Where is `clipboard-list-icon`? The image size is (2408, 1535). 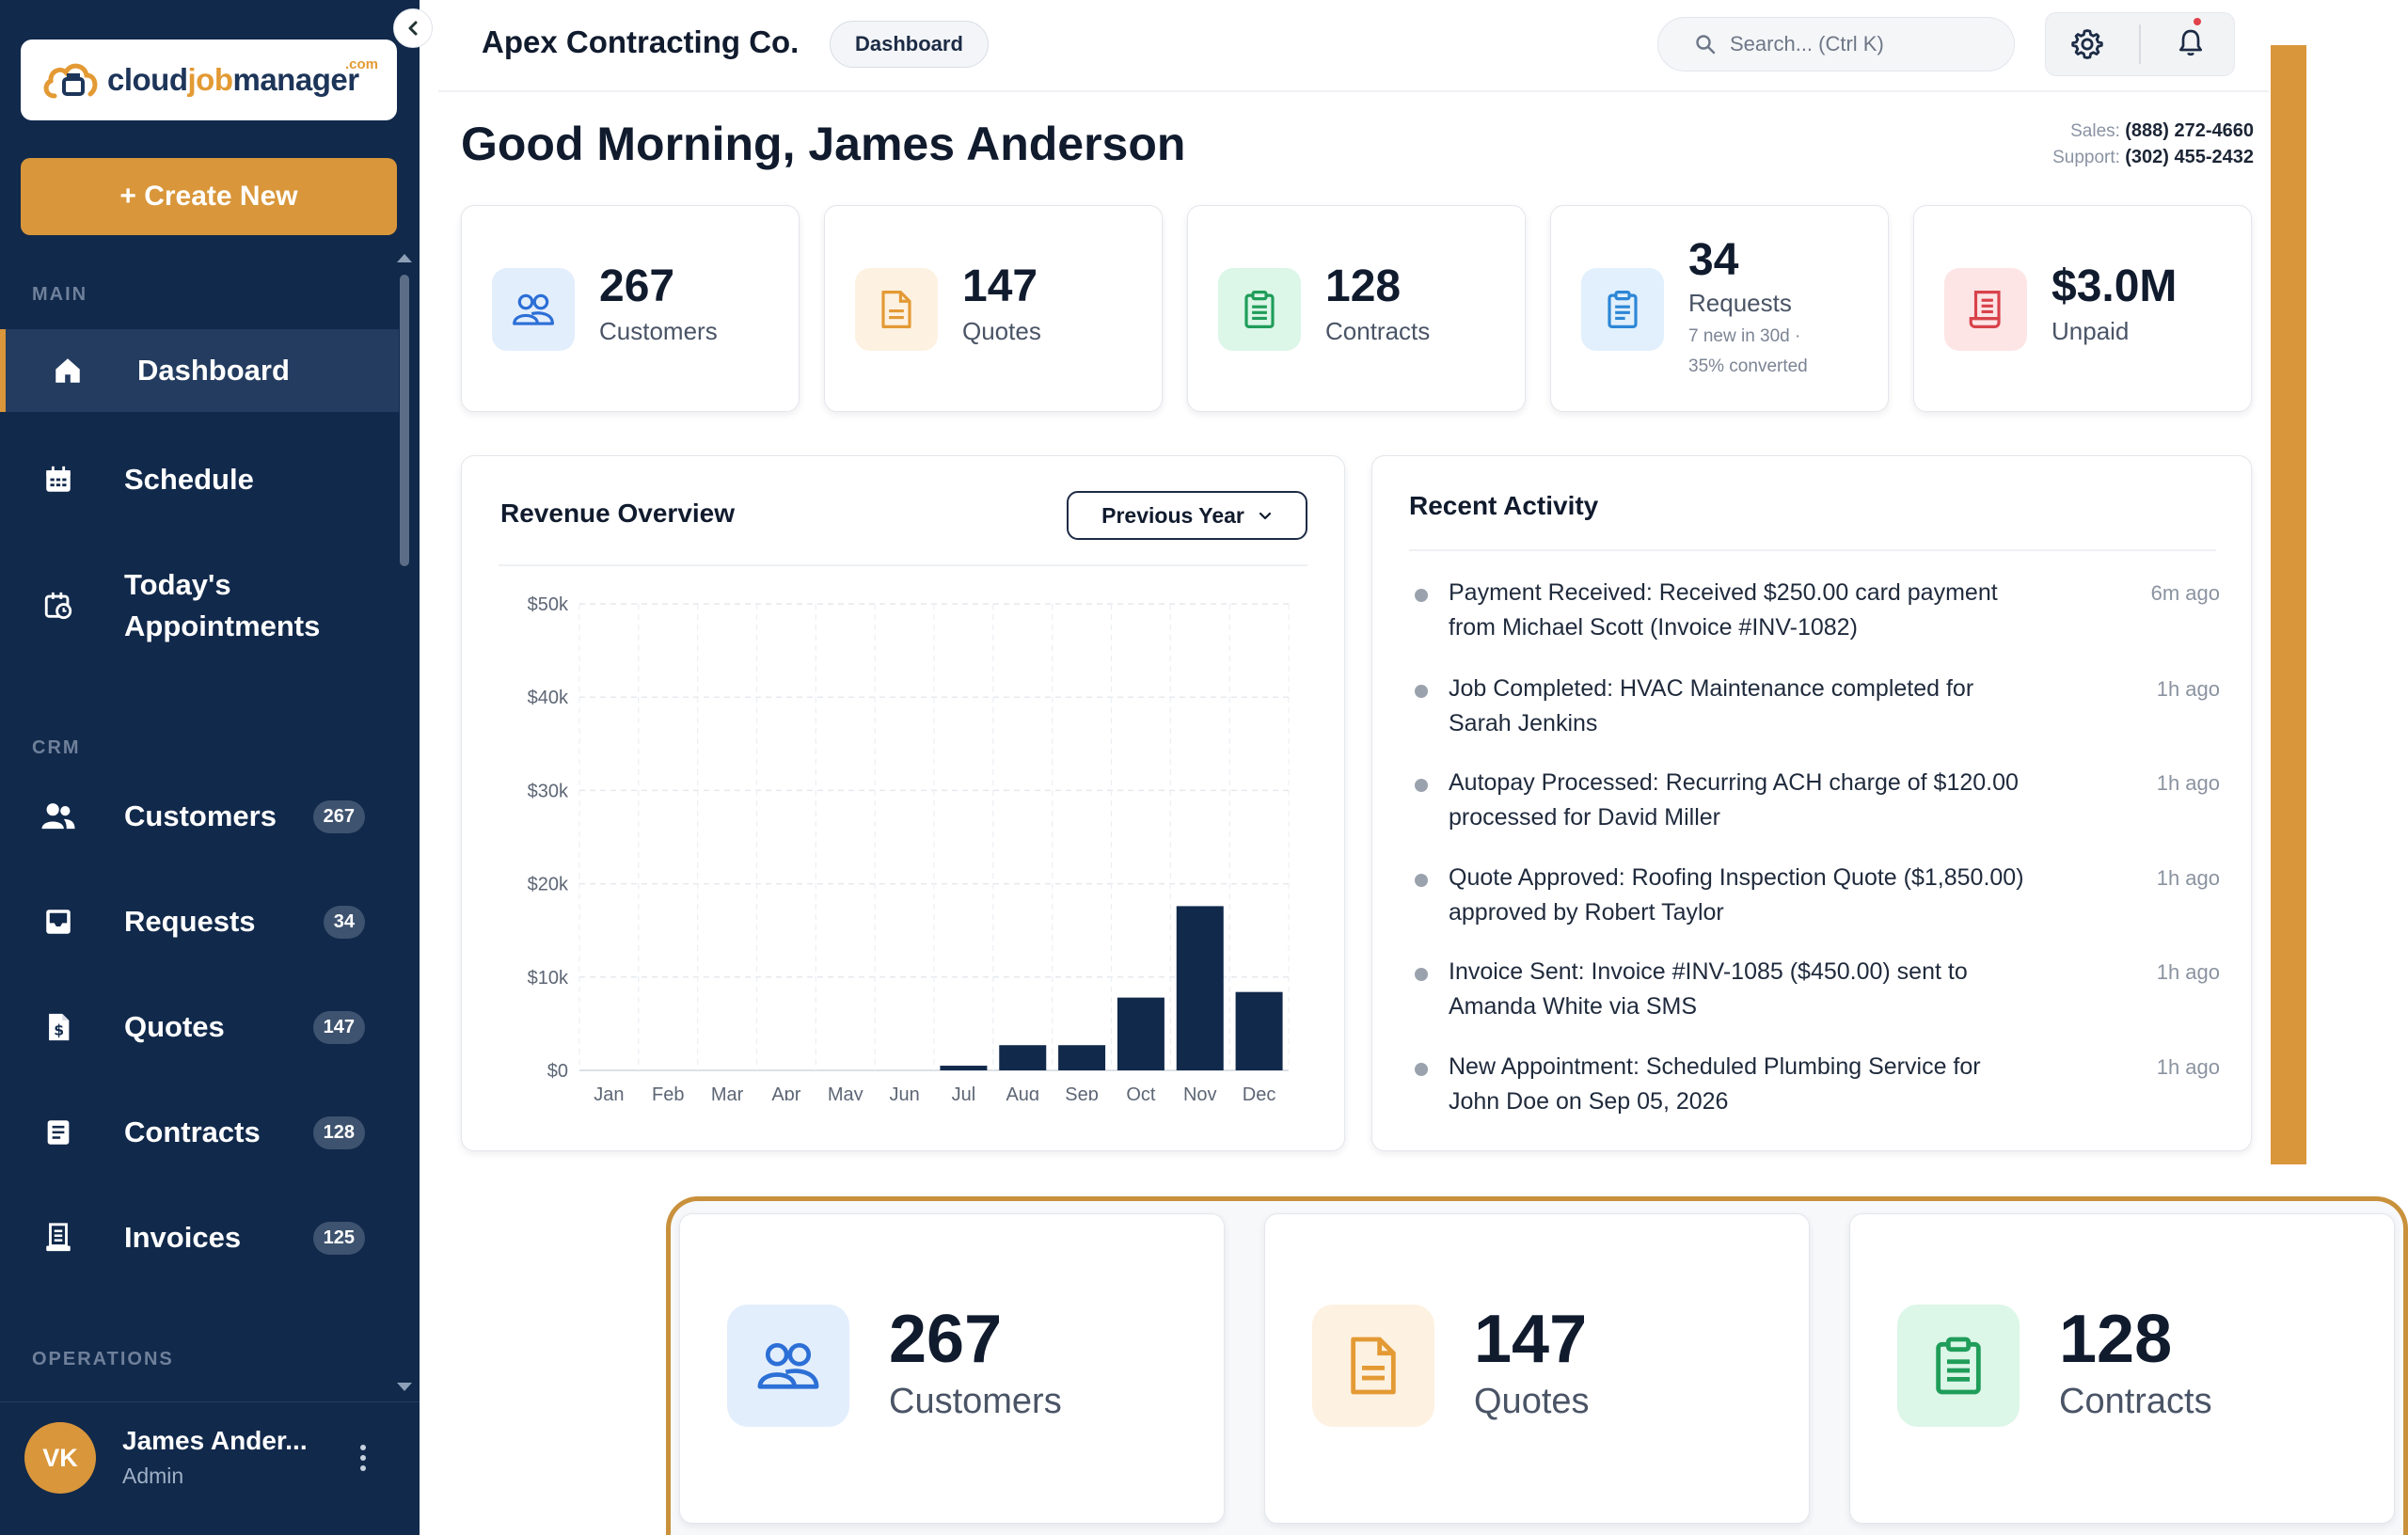 clipboard-list-icon is located at coordinates (1622, 309).